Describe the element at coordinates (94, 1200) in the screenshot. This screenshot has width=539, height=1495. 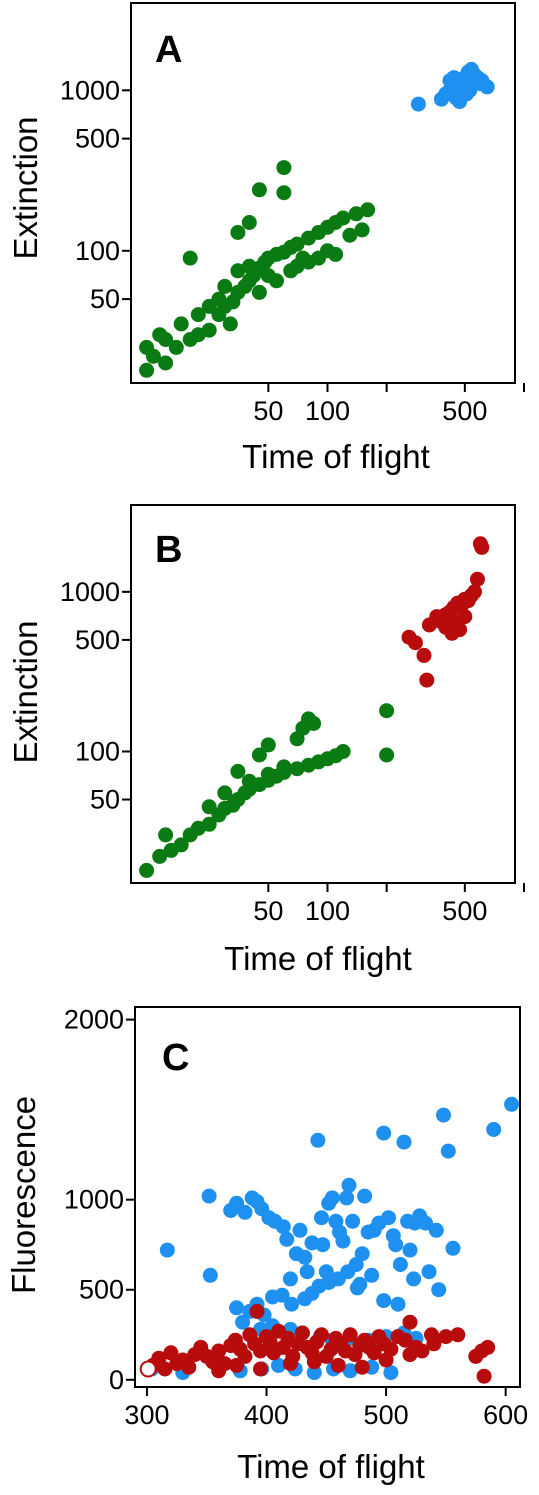
I see `panel-c-y-tick-label: 1000` at that location.